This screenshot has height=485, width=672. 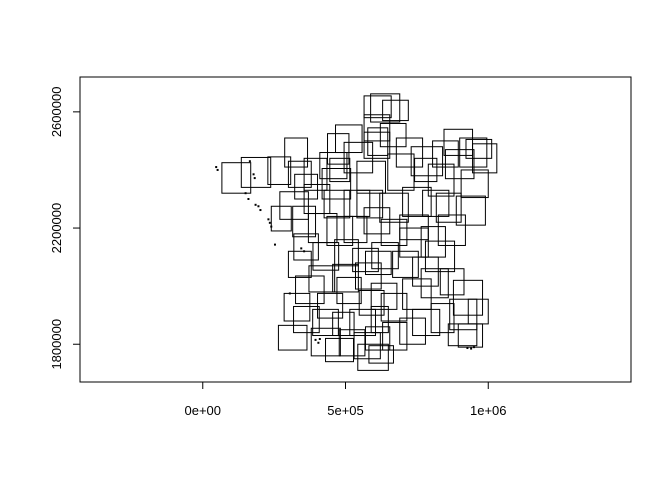 What do you see at coordinates (345, 410) in the screenshot?
I see `x-tick-label-1: 5e+05` at bounding box center [345, 410].